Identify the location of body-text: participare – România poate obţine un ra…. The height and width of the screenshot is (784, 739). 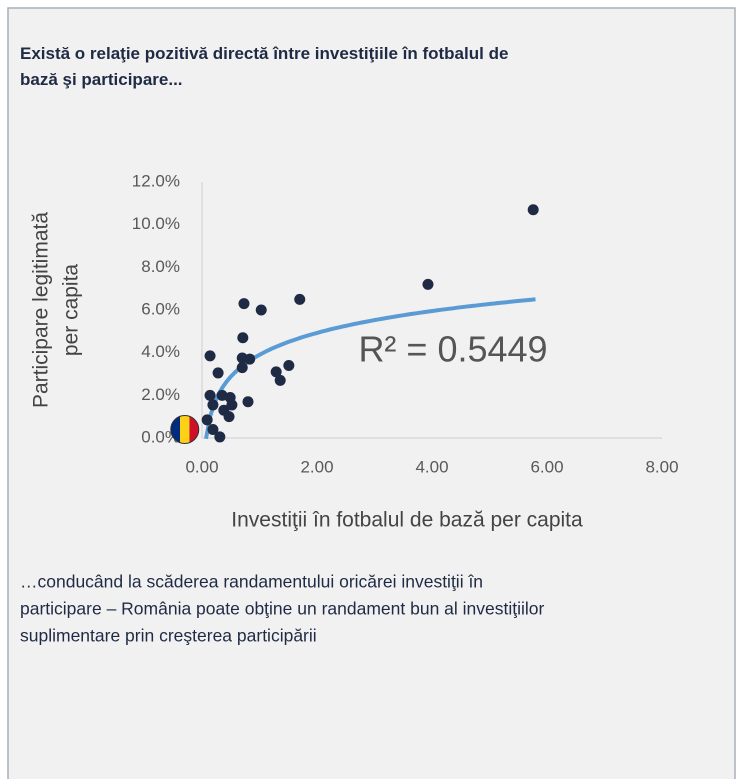
(282, 609).